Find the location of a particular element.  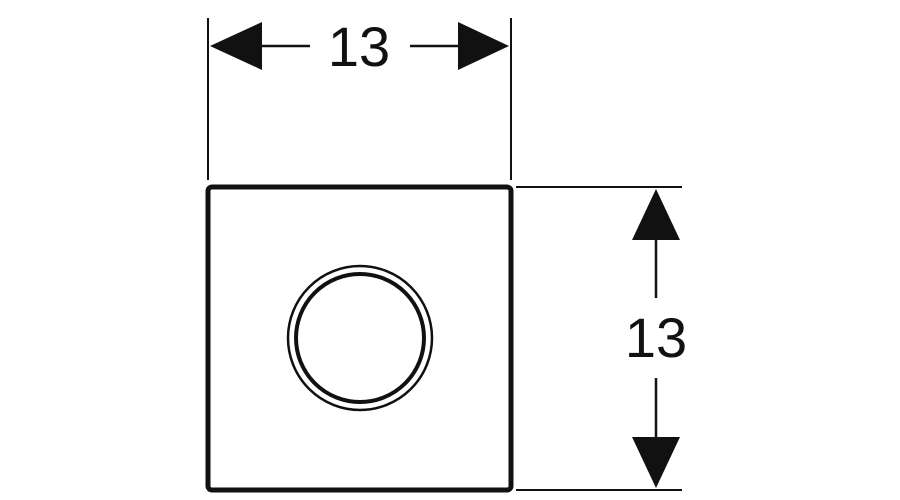

width-arrow-left is located at coordinates (236, 46).